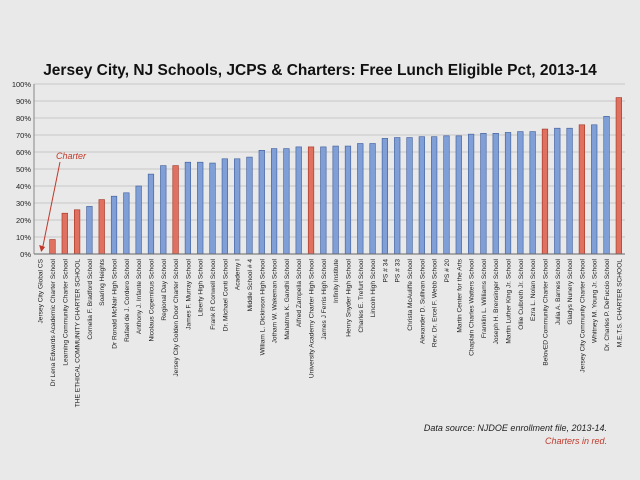 This screenshot has height=480, width=640. I want to click on charter-annotation: Charter, so click(63, 201).